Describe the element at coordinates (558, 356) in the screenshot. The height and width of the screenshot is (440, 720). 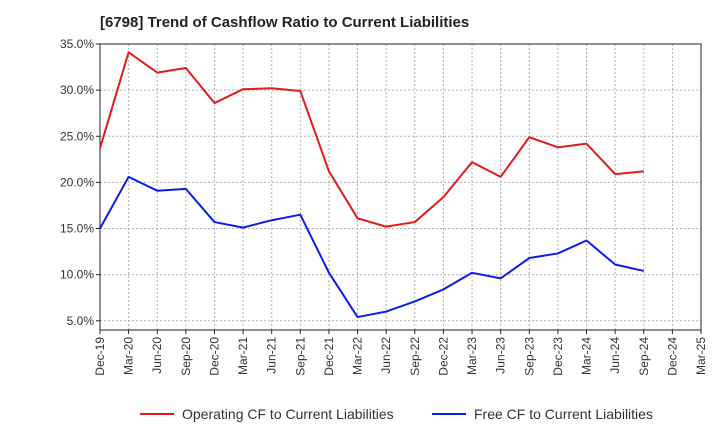
I see `x-tick-label: Dec-23` at that location.